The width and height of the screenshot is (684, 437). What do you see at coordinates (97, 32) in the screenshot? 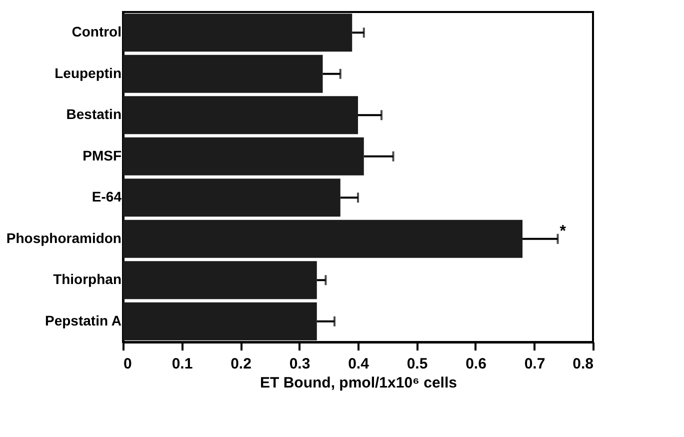
I see `y-tick-label: Control` at bounding box center [97, 32].